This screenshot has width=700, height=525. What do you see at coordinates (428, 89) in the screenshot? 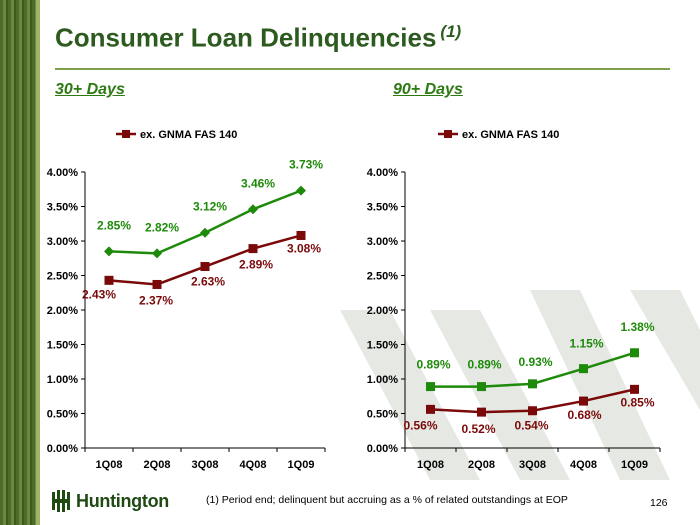
I see `subtitle-90-days: 90+ Days` at bounding box center [428, 89].